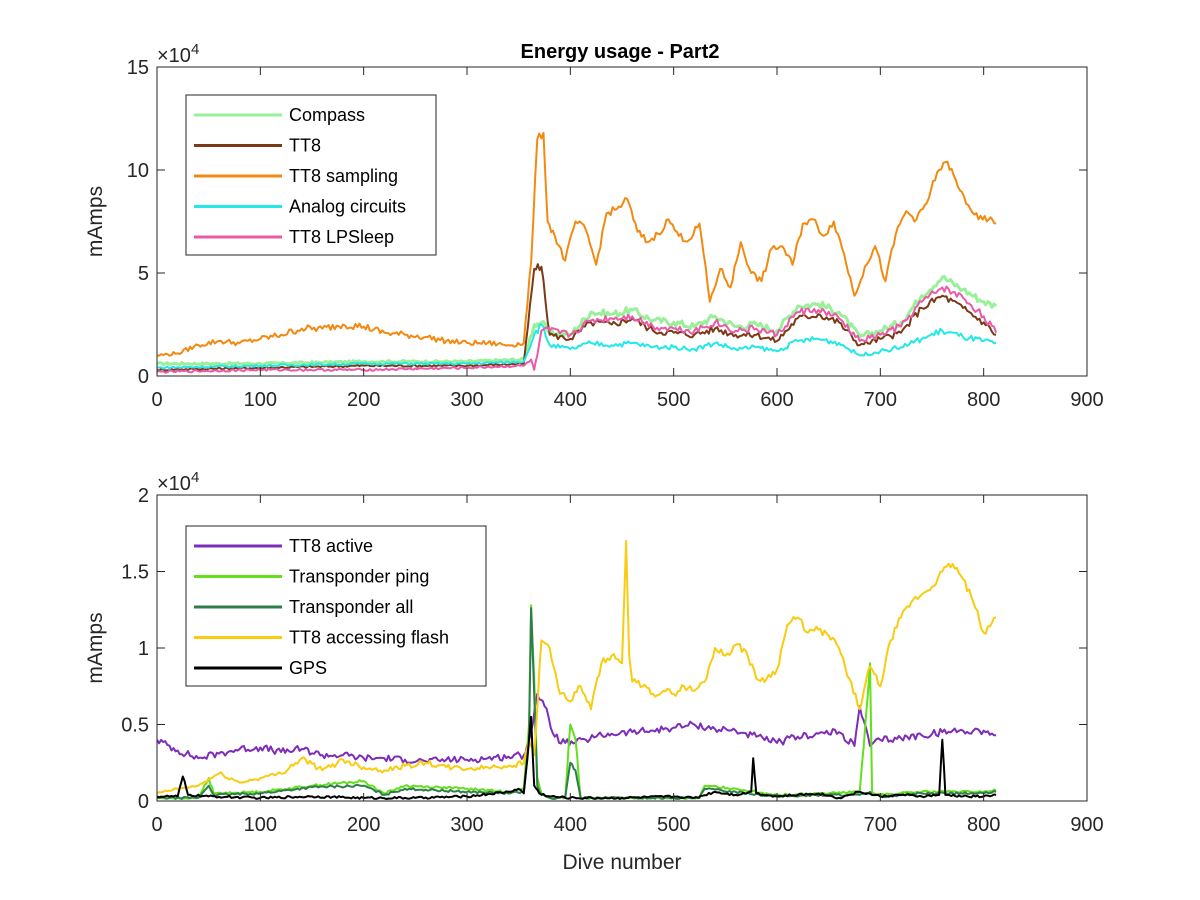 The image size is (1200, 900). I want to click on series-line-compass, so click(577, 320).